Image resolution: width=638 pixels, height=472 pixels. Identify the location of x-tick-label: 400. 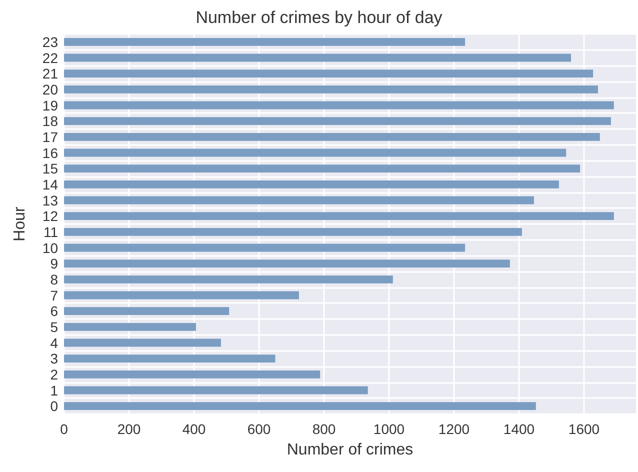
(194, 429).